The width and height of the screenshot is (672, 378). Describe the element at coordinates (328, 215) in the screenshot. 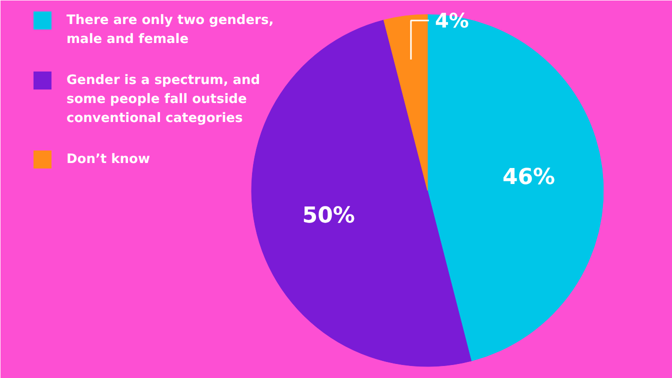

I see `data-label: 50%` at that location.